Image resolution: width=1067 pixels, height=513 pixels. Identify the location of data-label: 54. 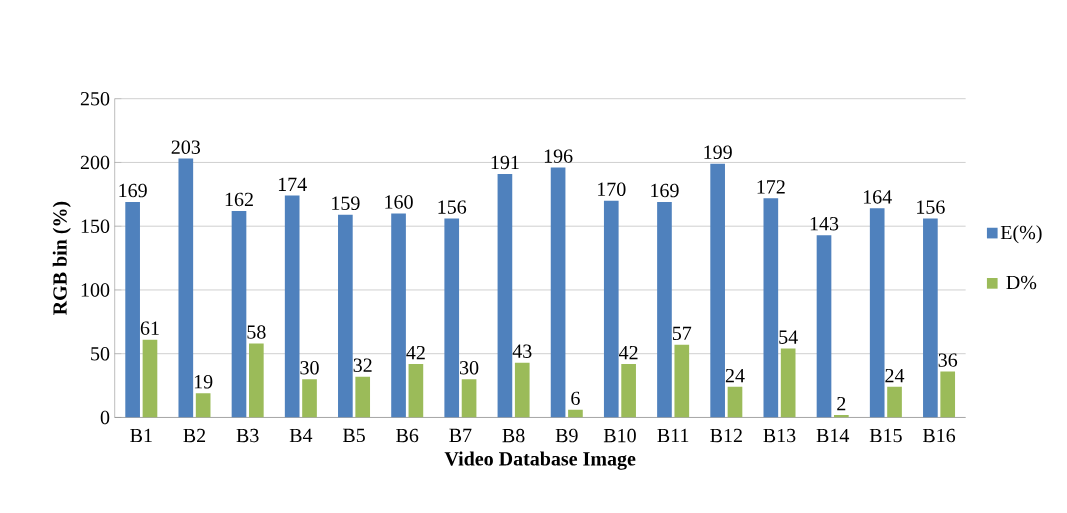
(788, 337).